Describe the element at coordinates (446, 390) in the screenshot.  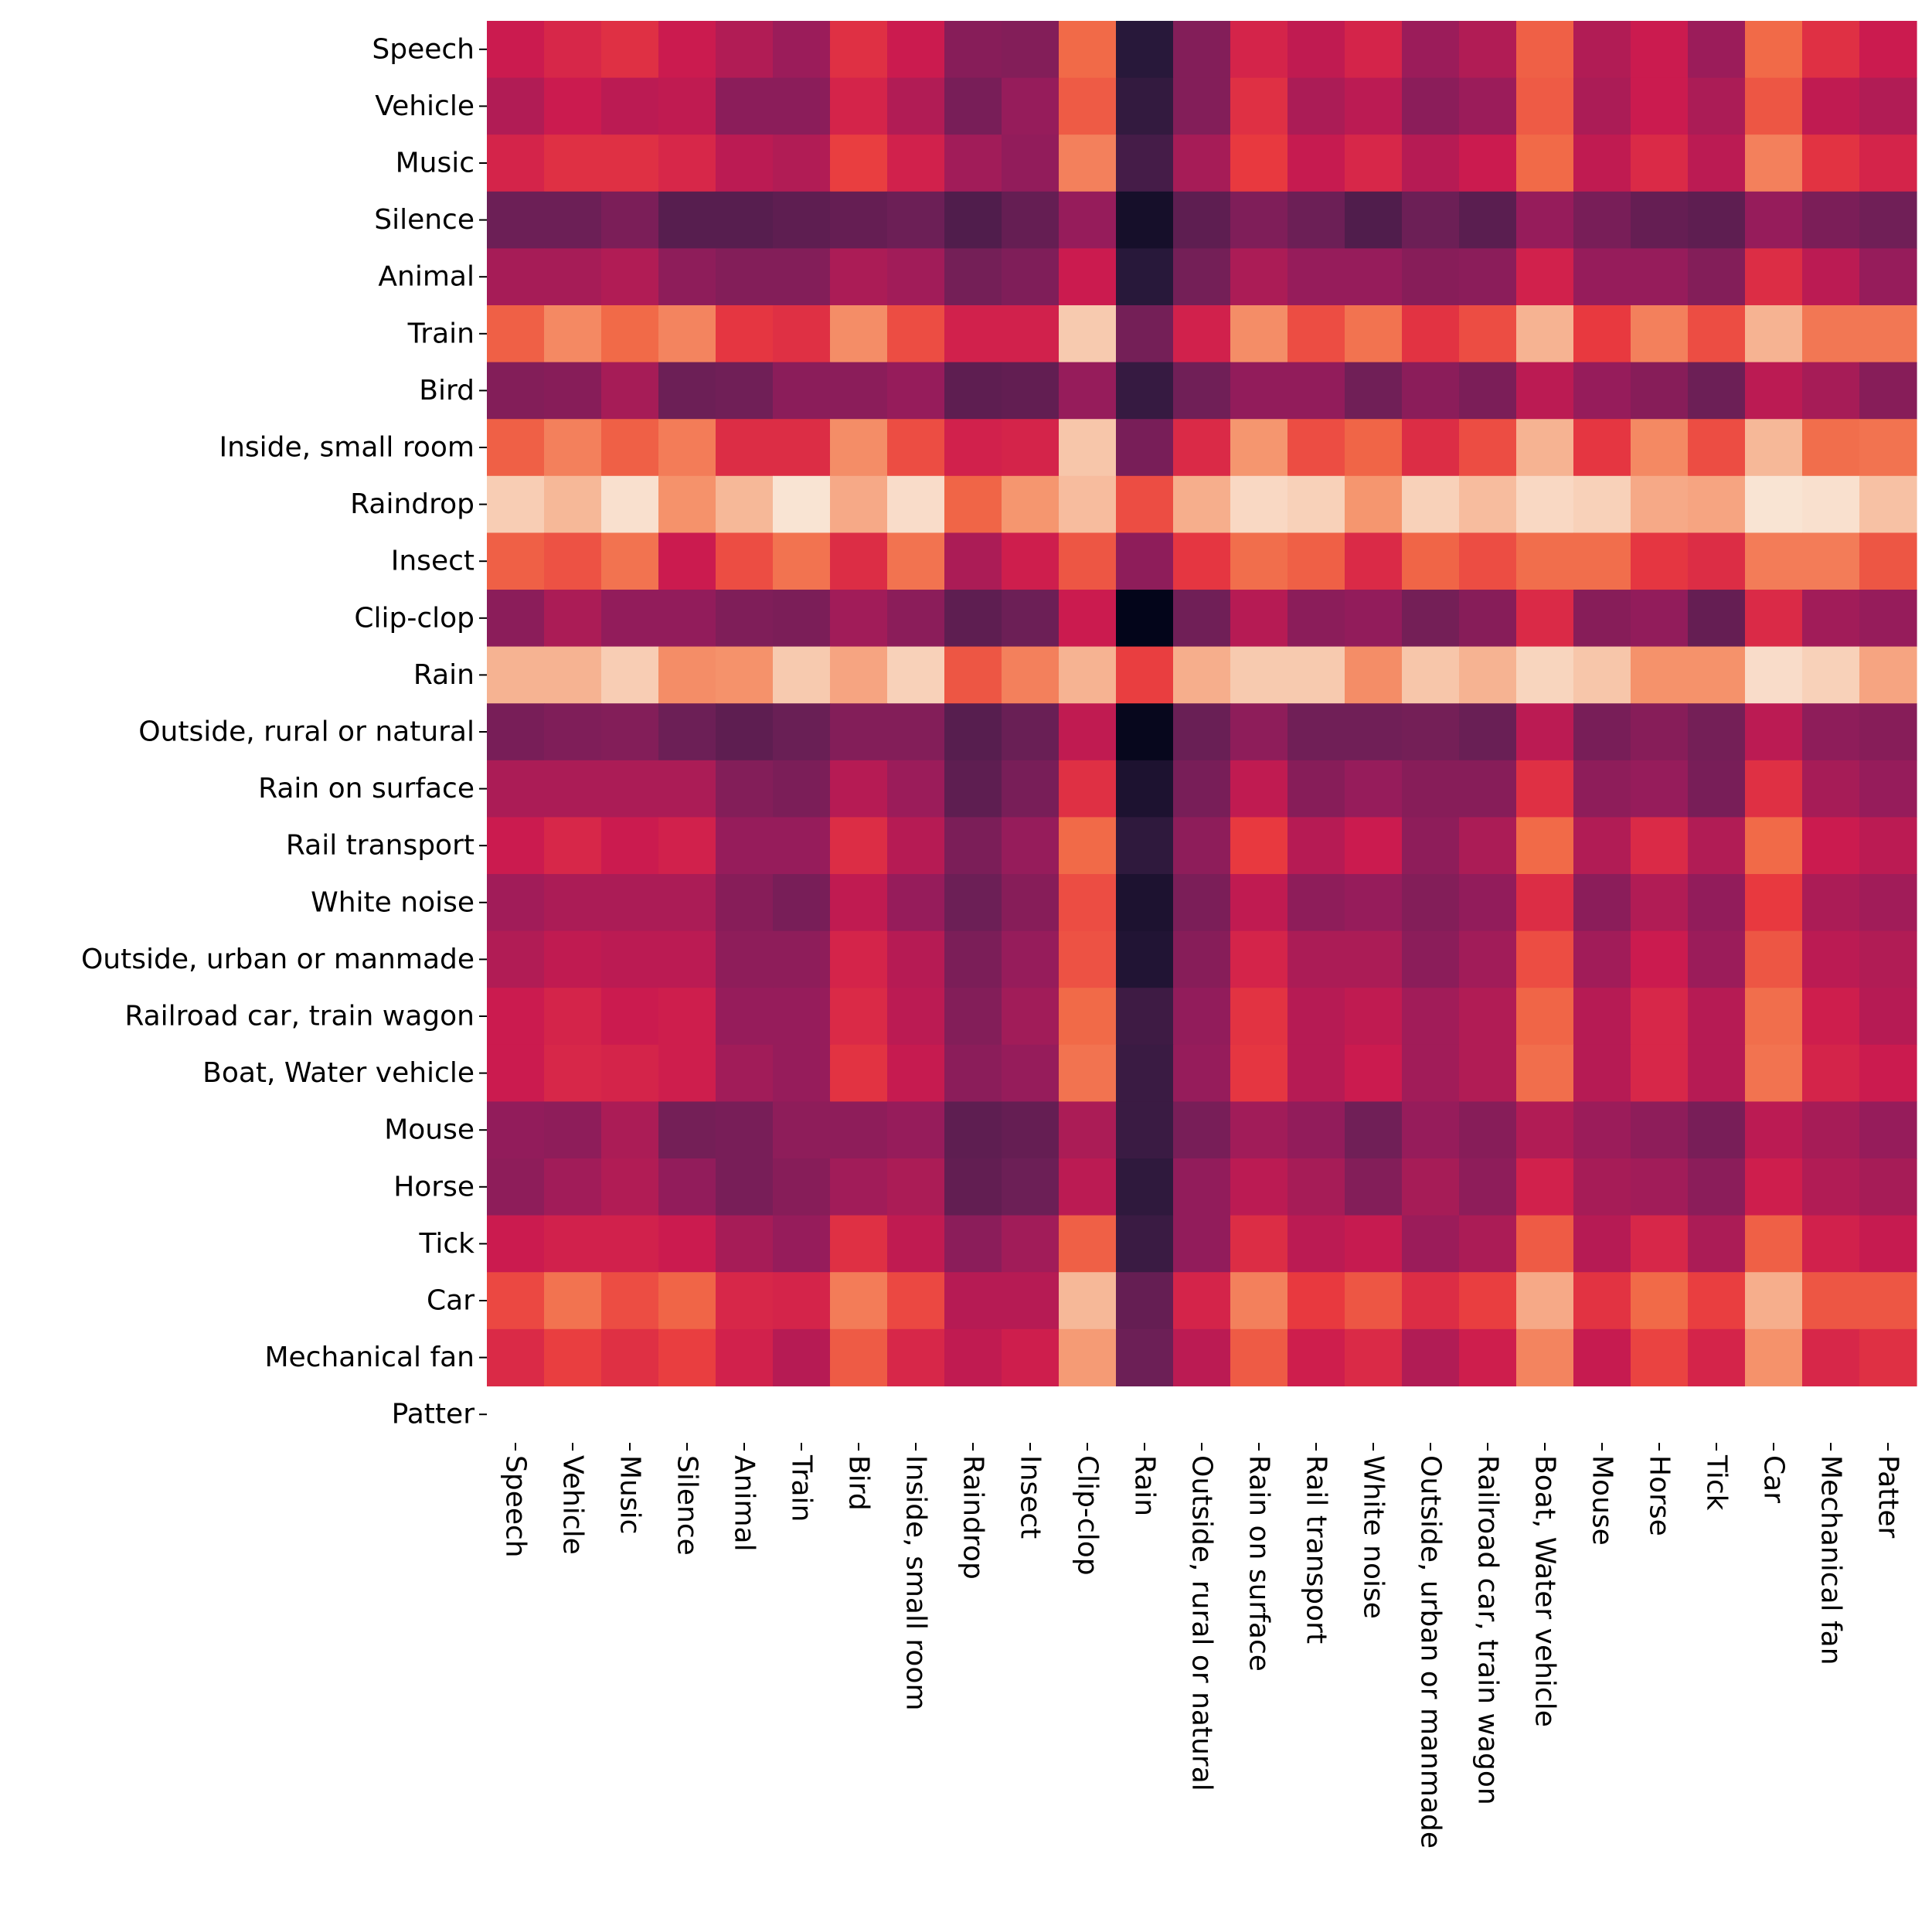
I see `y-tick-label: Bird` at that location.